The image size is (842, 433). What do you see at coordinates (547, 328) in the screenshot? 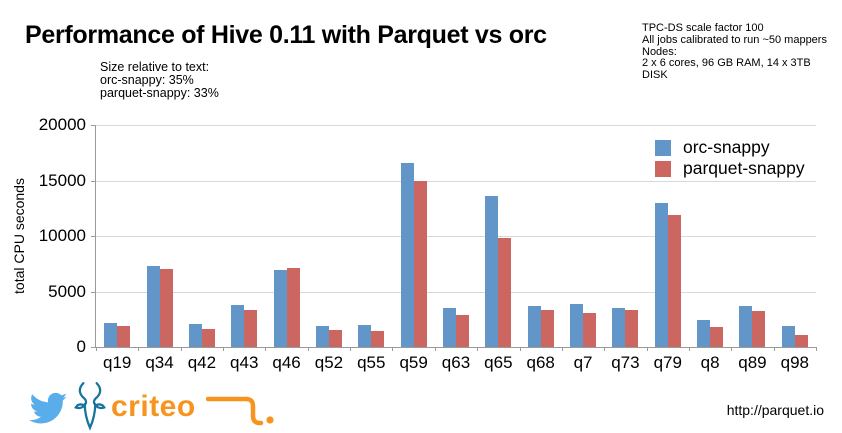
I see `bar-parquet-snappy-q68` at bounding box center [547, 328].